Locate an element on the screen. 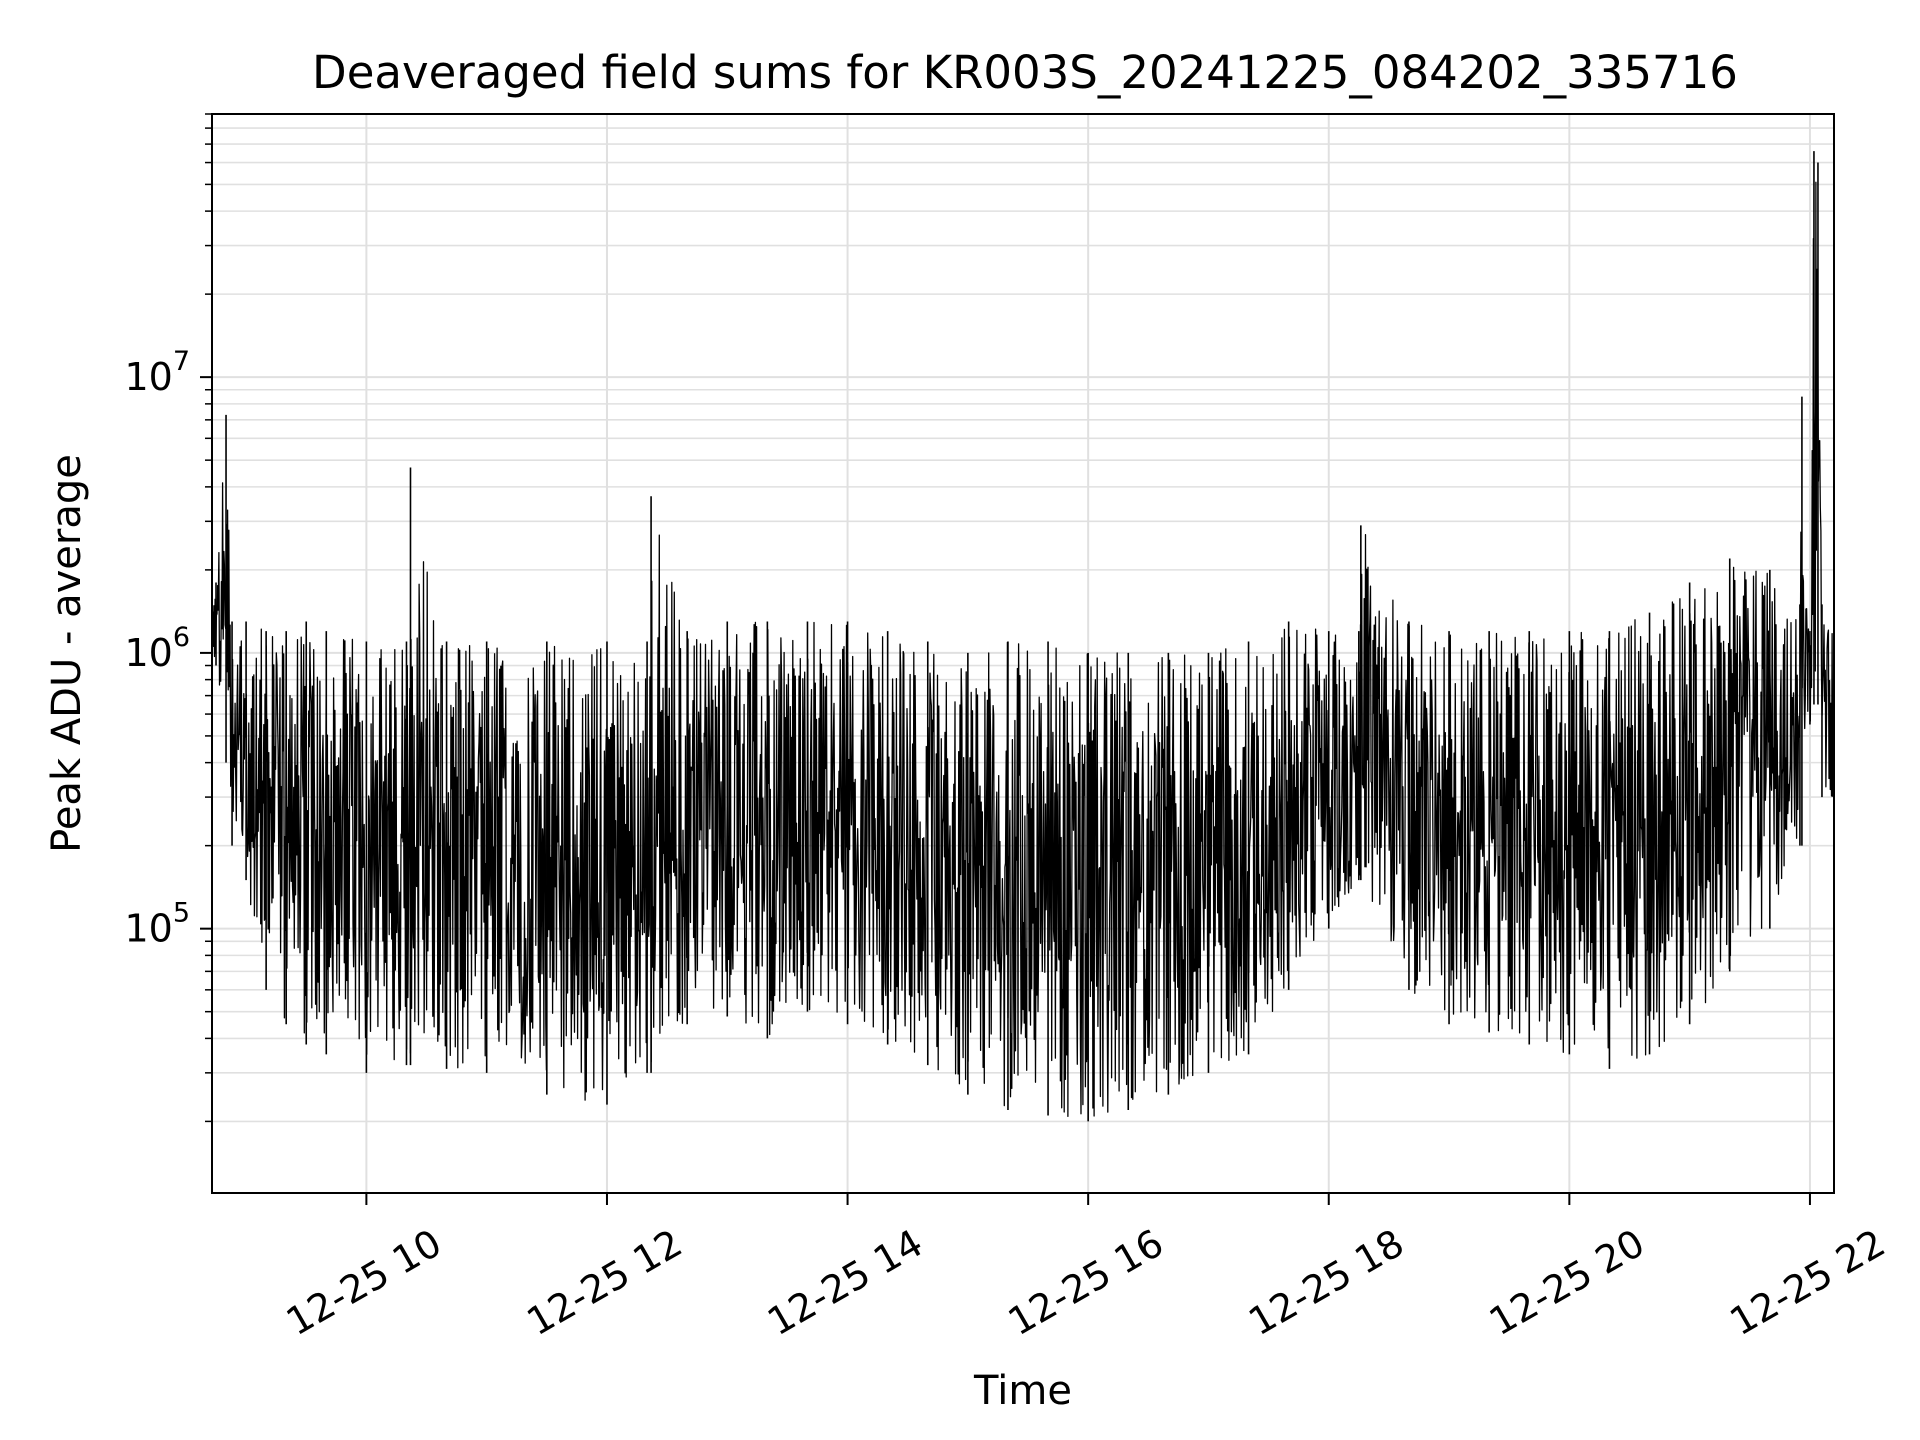  x-tick-label: 12-25 20 is located at coordinates (1567, 1283).